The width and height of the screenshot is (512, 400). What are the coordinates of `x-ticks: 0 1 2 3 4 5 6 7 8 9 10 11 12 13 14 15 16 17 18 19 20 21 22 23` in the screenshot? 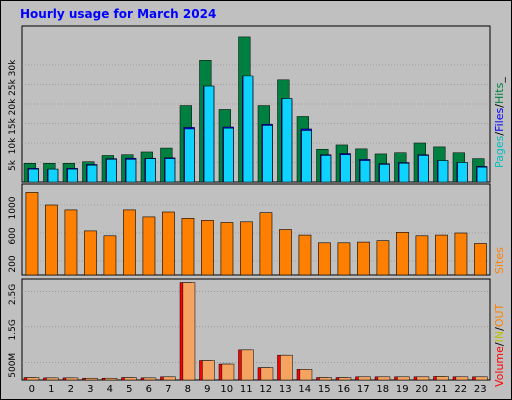 It's located at (258, 389).